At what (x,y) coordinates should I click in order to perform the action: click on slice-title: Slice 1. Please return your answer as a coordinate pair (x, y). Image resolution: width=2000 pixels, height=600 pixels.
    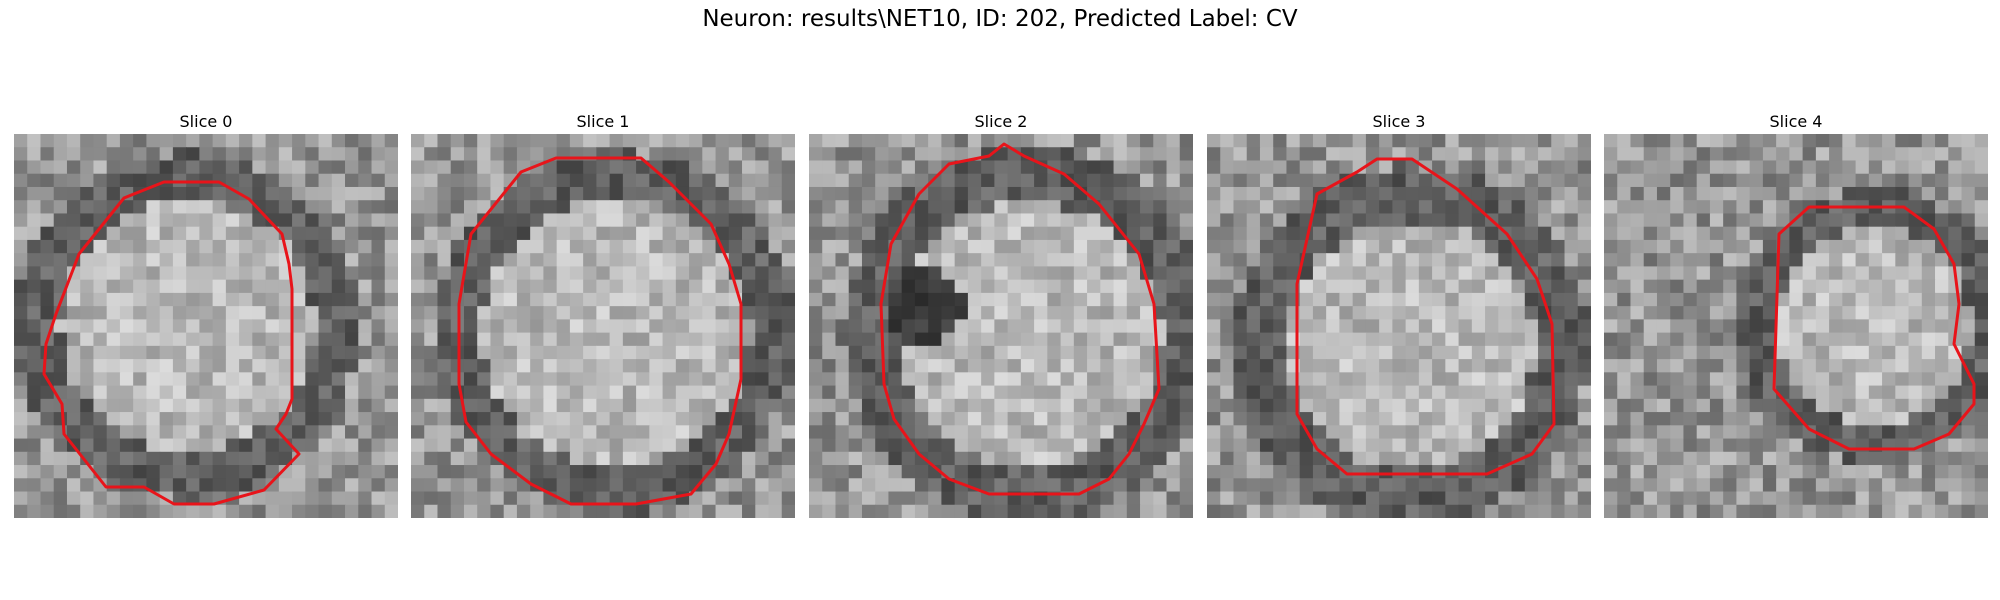
    Looking at the image, I should click on (603, 121).